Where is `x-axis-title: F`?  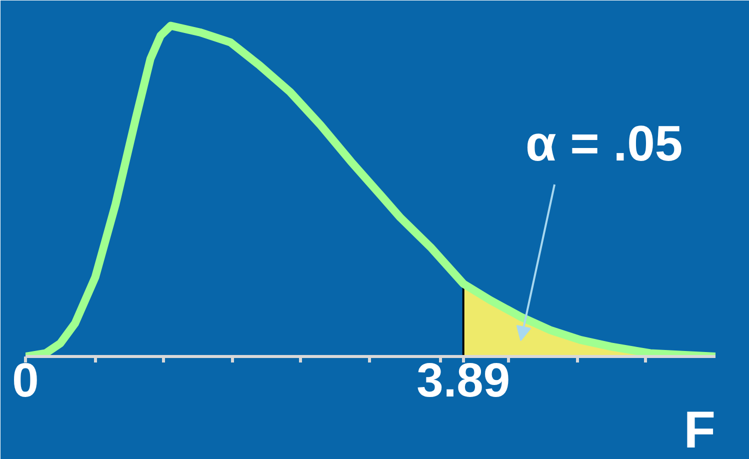
x-axis-title: F is located at coordinates (700, 430).